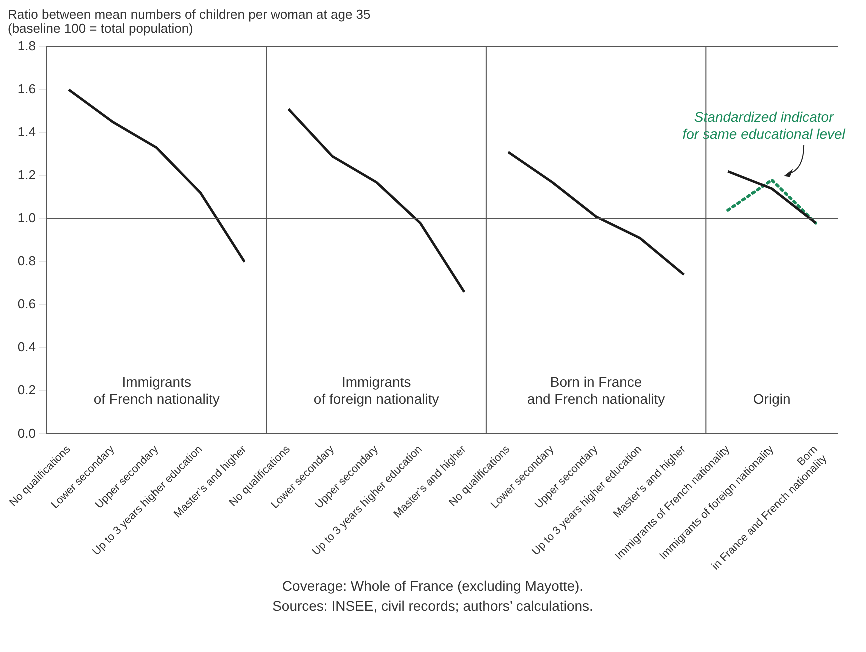 The image size is (866, 652). Describe the element at coordinates (27, 88) in the screenshot. I see `y-tick-label: 1.6` at that location.